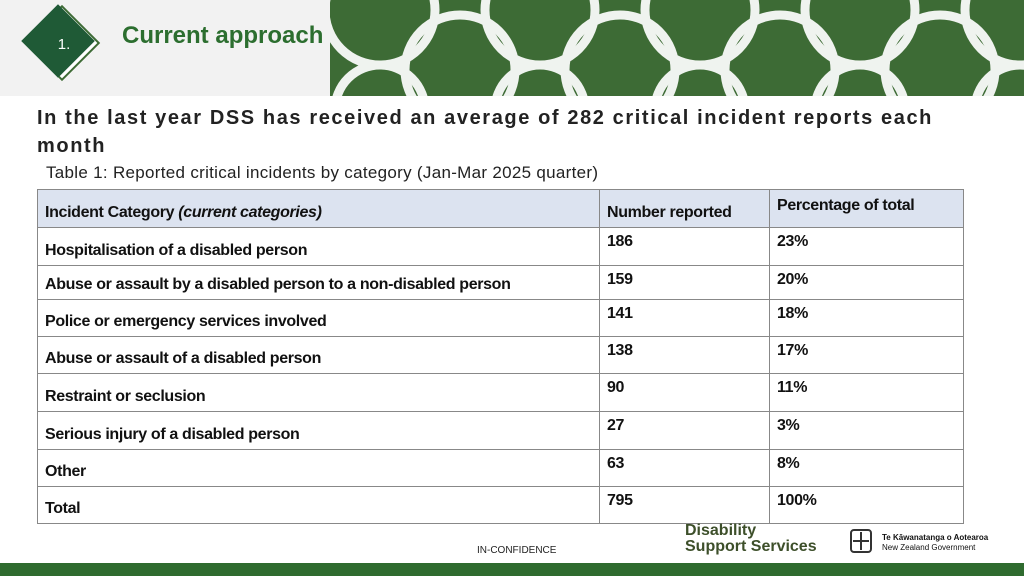 Image resolution: width=1024 pixels, height=576 pixels. What do you see at coordinates (684, 318) in the screenshot?
I see `table-cell: 141` at bounding box center [684, 318].